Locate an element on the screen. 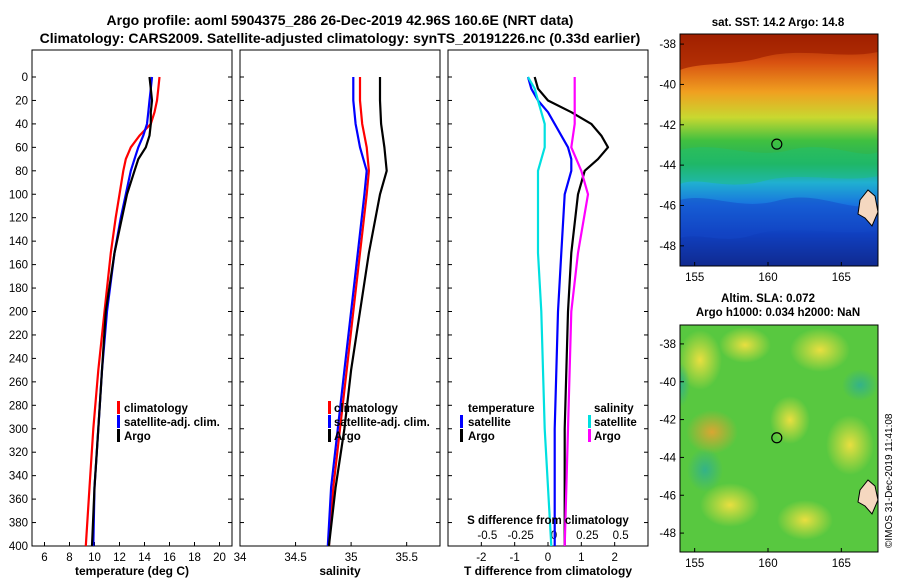 This screenshot has height=580, width=900. y-tick-label: 80 is located at coordinates (21, 172).